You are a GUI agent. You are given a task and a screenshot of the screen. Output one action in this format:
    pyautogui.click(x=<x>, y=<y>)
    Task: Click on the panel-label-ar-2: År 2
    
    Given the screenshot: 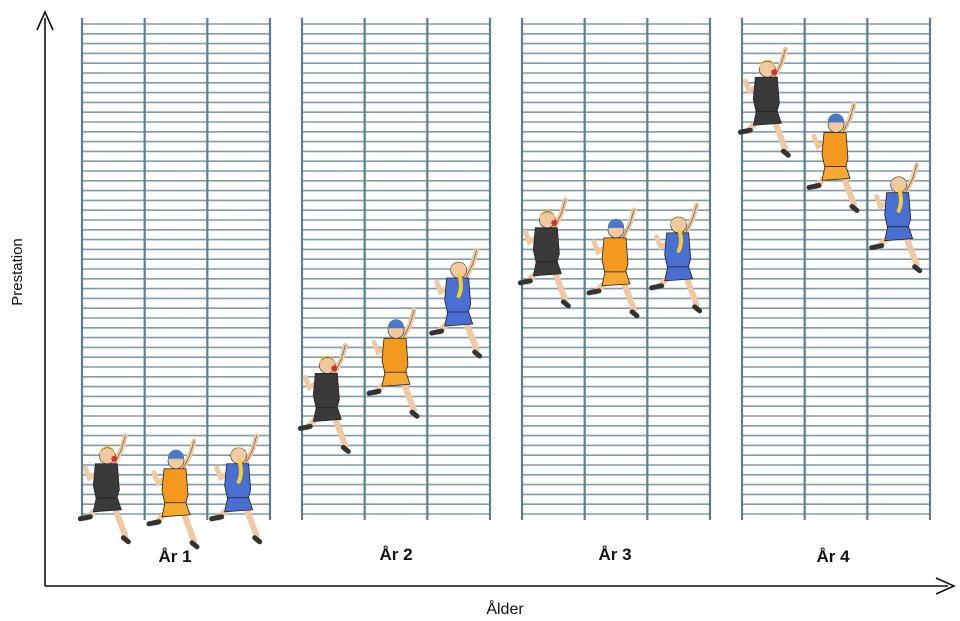 What is the action you would take?
    pyautogui.click(x=395, y=554)
    